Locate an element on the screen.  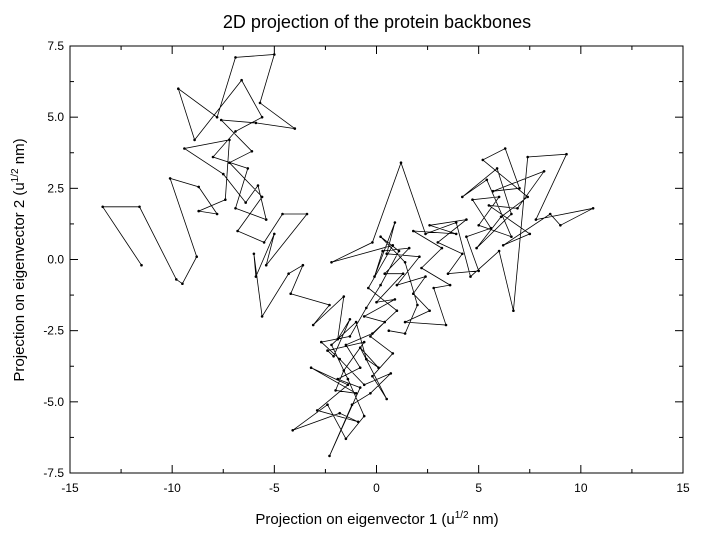
x-axis-label-superscript: 1/2 is located at coordinates (462, 515).